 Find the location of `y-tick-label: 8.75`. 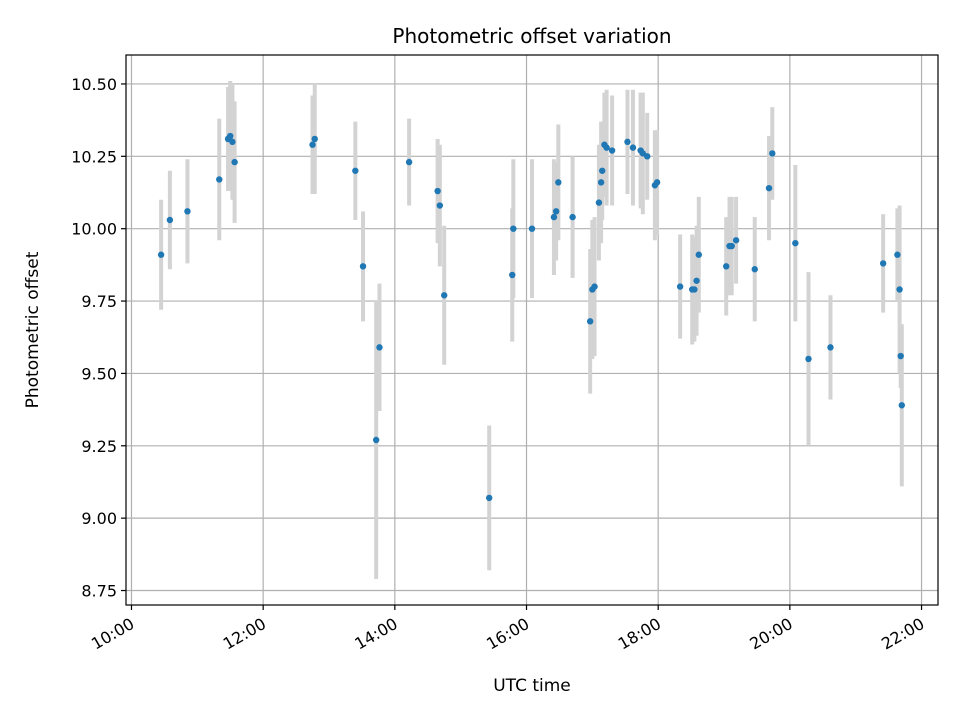

y-tick-label: 8.75 is located at coordinates (99, 591).